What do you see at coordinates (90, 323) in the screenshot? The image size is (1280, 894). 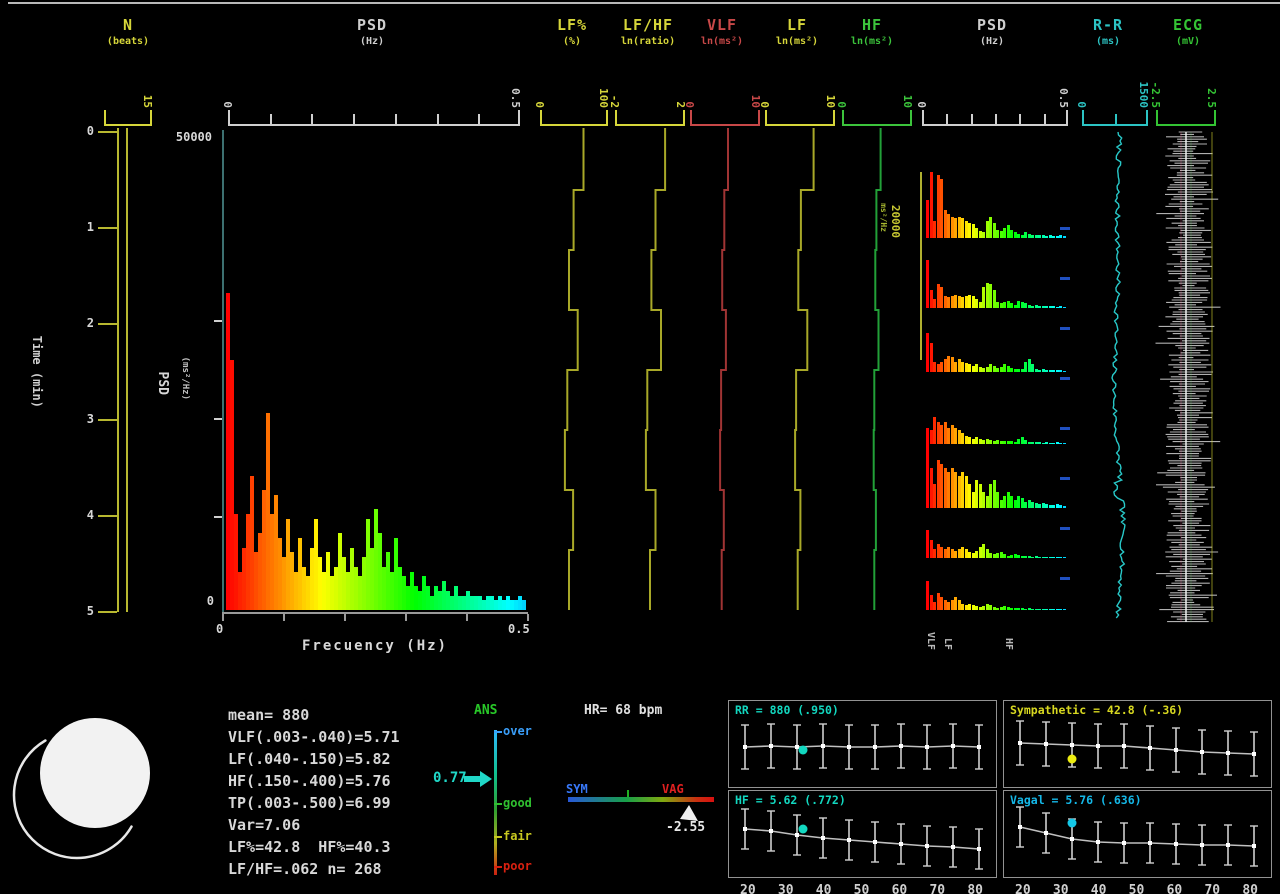 I see `time-tick-label: 2` at bounding box center [90, 323].